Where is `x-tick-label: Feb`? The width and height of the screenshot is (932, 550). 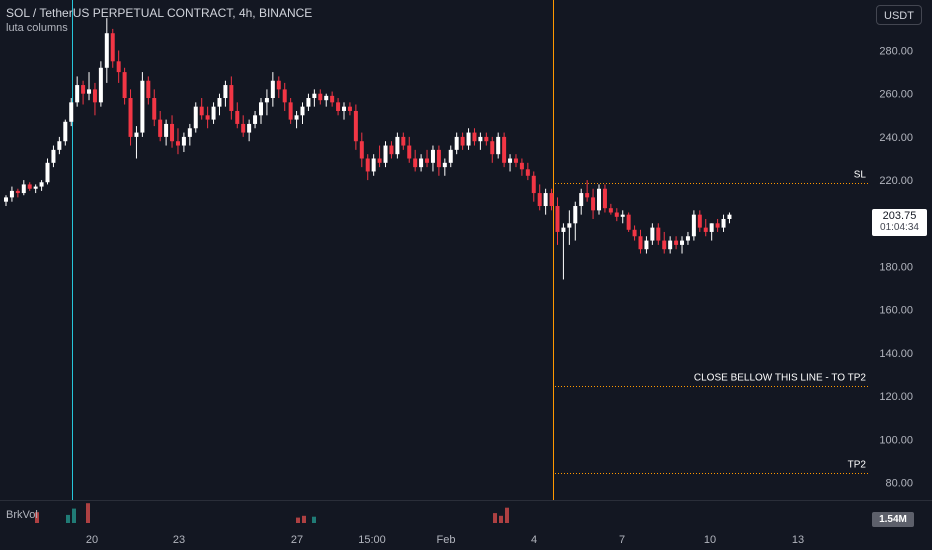 x-tick-label: Feb is located at coordinates (446, 540).